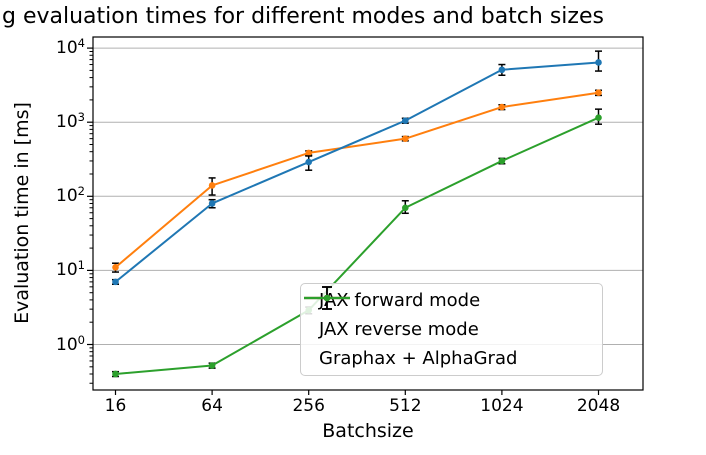 This screenshot has height=455, width=706. What do you see at coordinates (598, 406) in the screenshot?
I see `x-tick-label: 2048` at bounding box center [598, 406].